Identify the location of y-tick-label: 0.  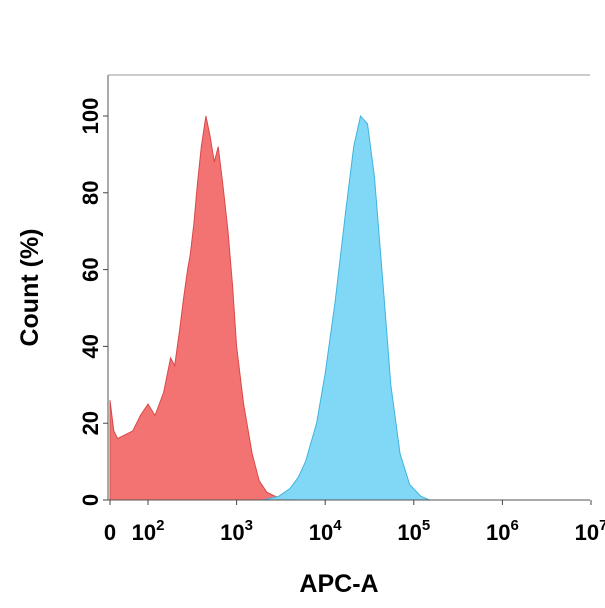
(90, 500).